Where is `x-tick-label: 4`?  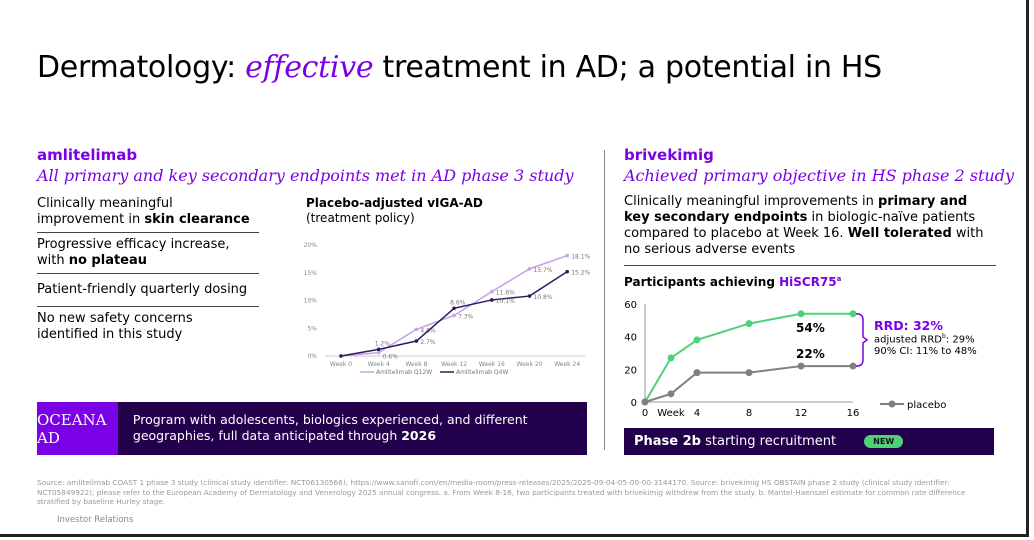
x-tick-label: 4 is located at coordinates (697, 413).